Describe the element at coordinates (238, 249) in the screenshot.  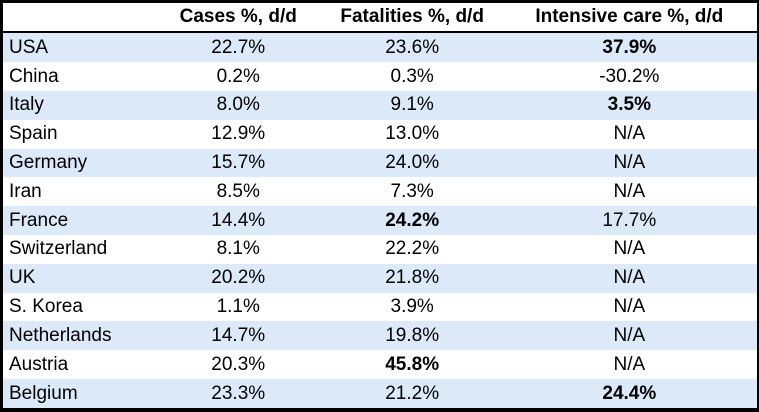
I see `cases-cell: 8.1%` at that location.